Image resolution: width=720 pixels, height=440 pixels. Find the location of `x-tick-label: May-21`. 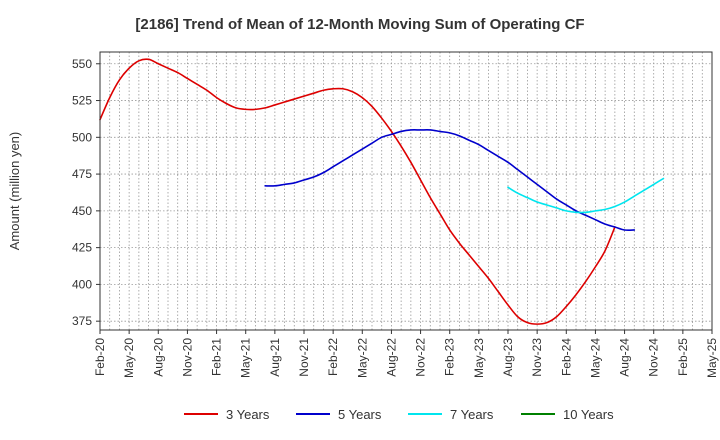

x-tick-label: May-21 is located at coordinates (246, 358).